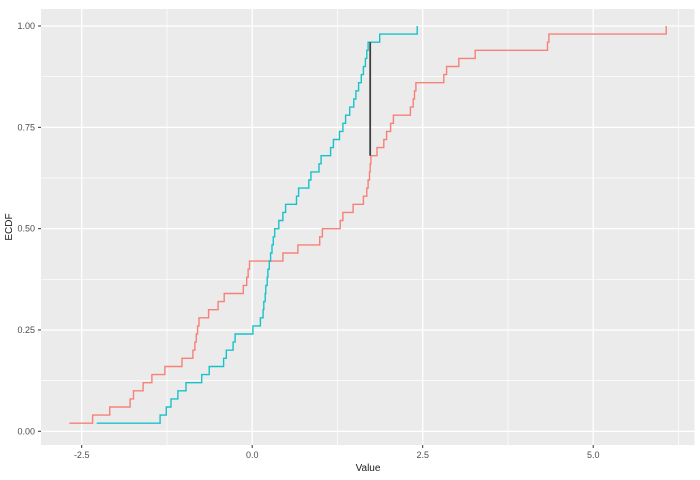  I want to click on x-tick-label: -2.5, so click(82, 455).